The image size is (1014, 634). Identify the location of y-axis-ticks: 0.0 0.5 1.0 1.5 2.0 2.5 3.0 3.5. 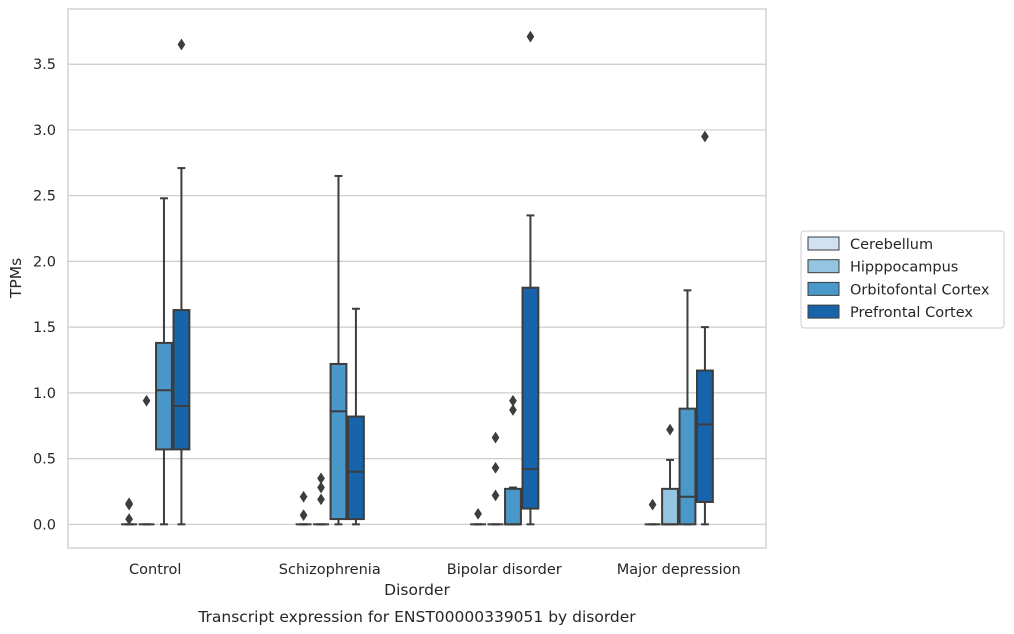
(44, 295).